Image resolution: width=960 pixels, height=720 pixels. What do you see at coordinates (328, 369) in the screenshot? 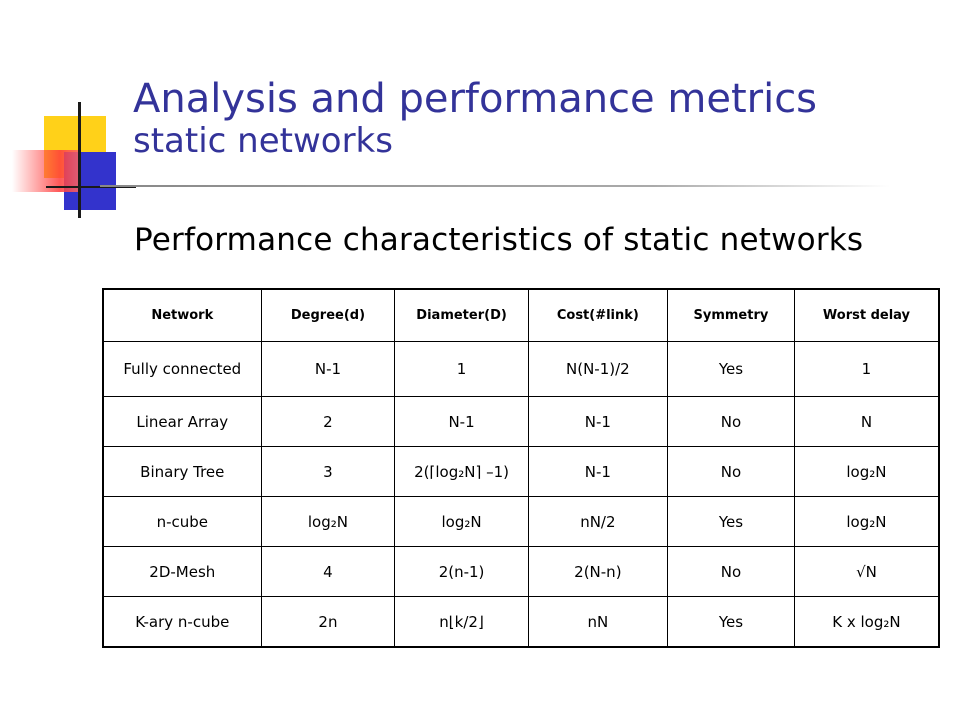
I see `cell-degree: N-1` at bounding box center [328, 369].